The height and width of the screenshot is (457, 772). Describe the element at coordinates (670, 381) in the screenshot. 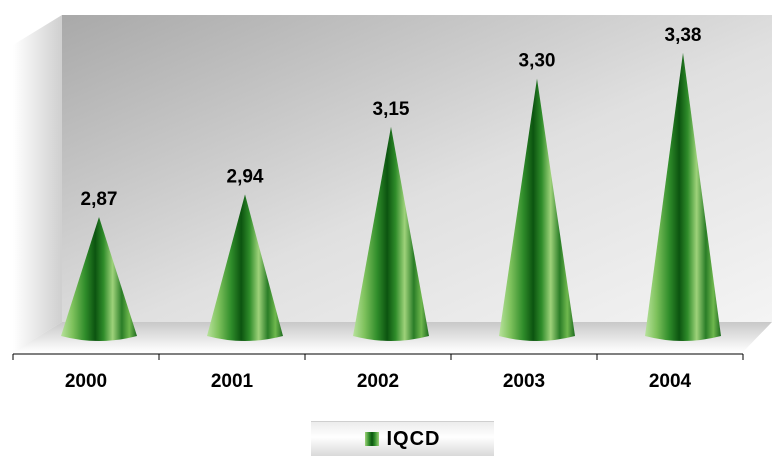

I see `x-tick-label-2004: 2004` at that location.